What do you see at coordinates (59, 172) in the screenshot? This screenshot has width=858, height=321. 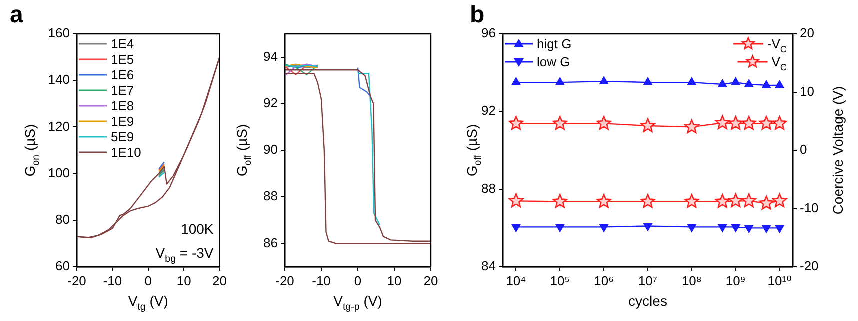 I see `y-tick-label: 100` at bounding box center [59, 172].